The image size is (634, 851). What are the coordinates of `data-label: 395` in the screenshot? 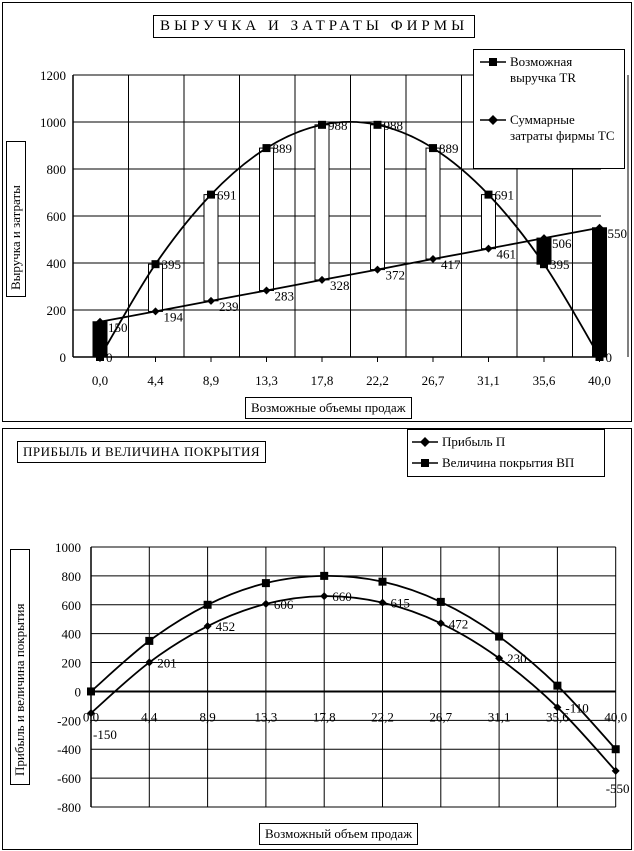 It's located at (172, 264).